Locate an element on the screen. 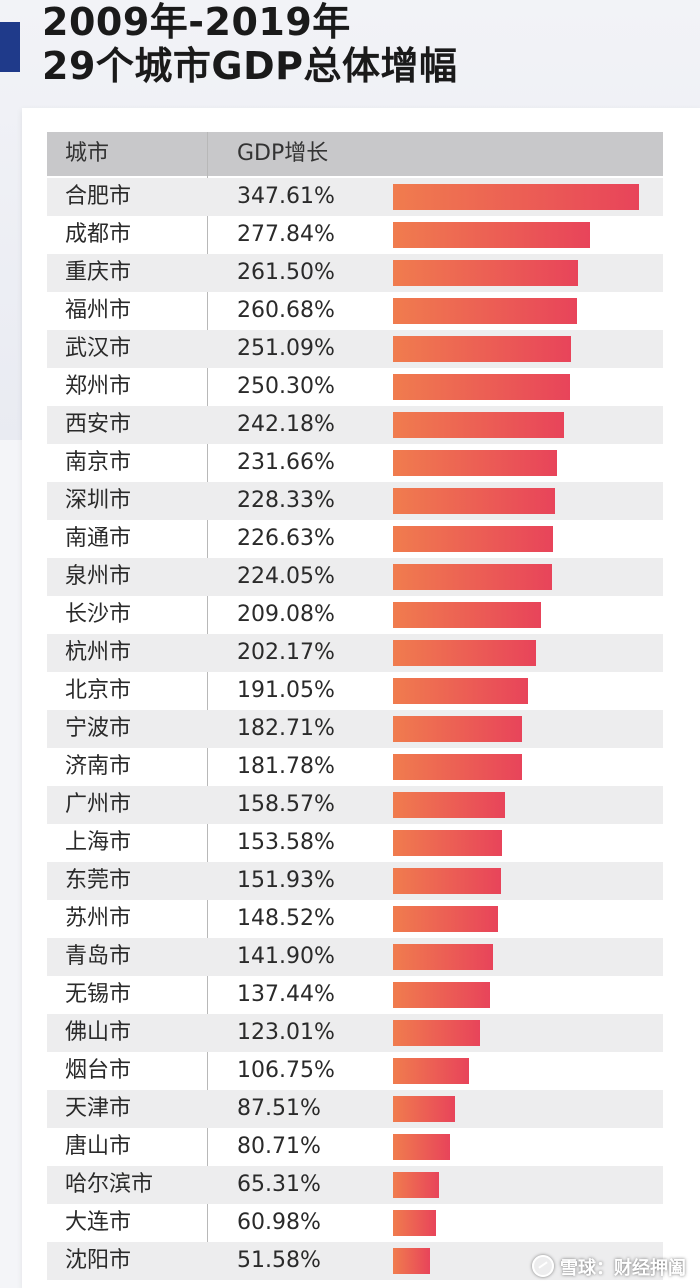 Image resolution: width=700 pixels, height=1288 pixels. city-label: 哈尔滨市 is located at coordinates (109, 1184).